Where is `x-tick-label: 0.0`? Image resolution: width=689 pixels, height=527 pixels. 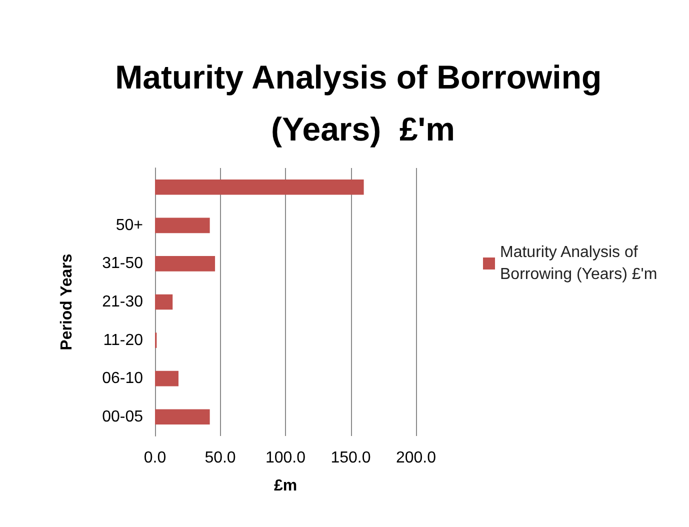
x-tick-label: 0.0 is located at coordinates (155, 458).